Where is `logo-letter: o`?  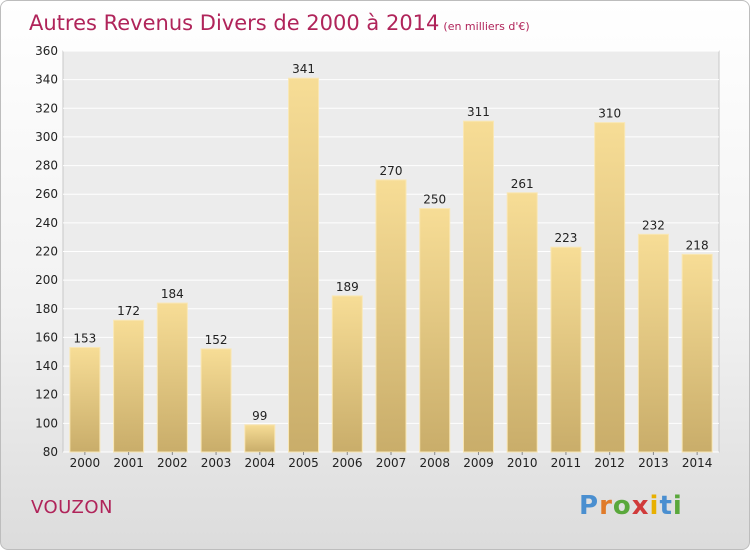
logo-letter: o is located at coordinates (622, 506).